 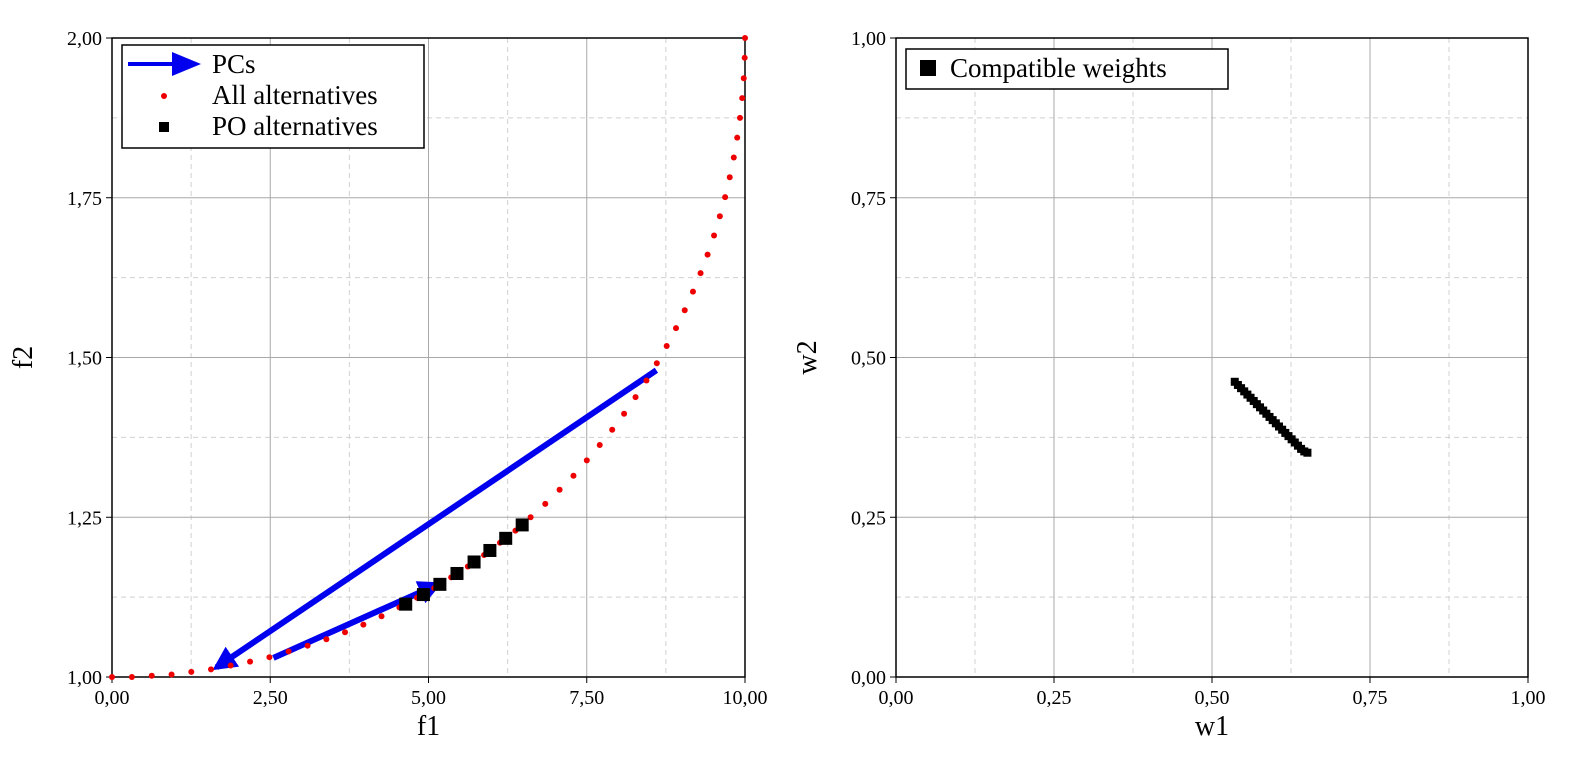 I want to click on legend-box, so click(x=1067, y=69).